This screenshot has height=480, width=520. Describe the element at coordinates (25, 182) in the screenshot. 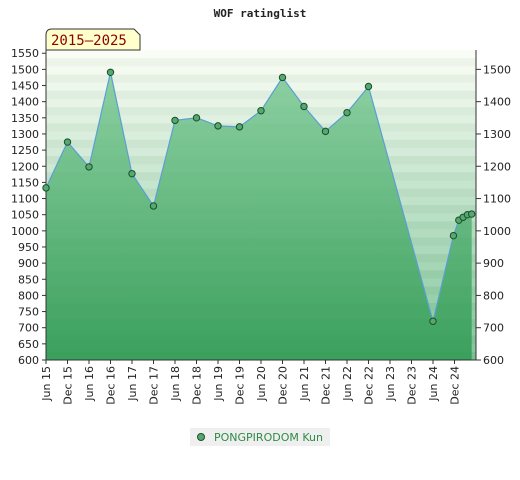

I see `y-left-tick-label: 1150` at that location.